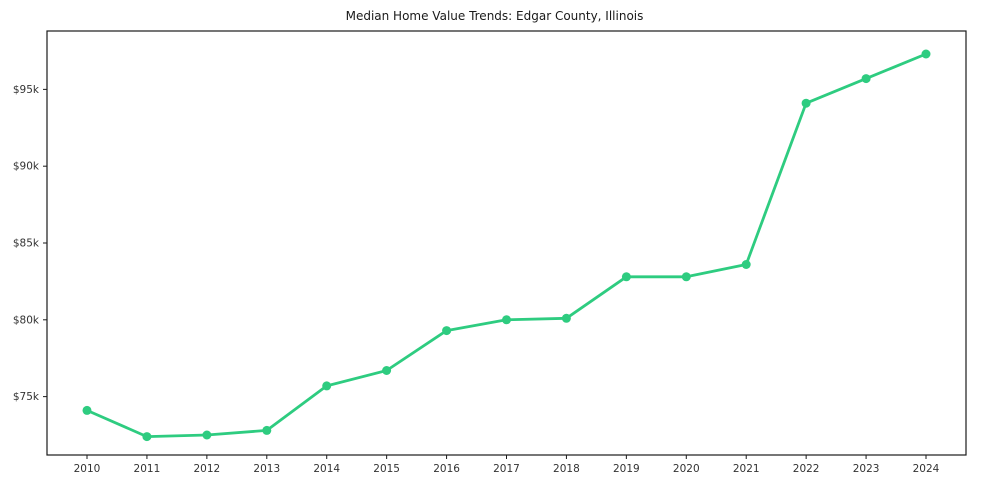  What do you see at coordinates (746, 469) in the screenshot?
I see `x-tick-label: 2021` at bounding box center [746, 469].